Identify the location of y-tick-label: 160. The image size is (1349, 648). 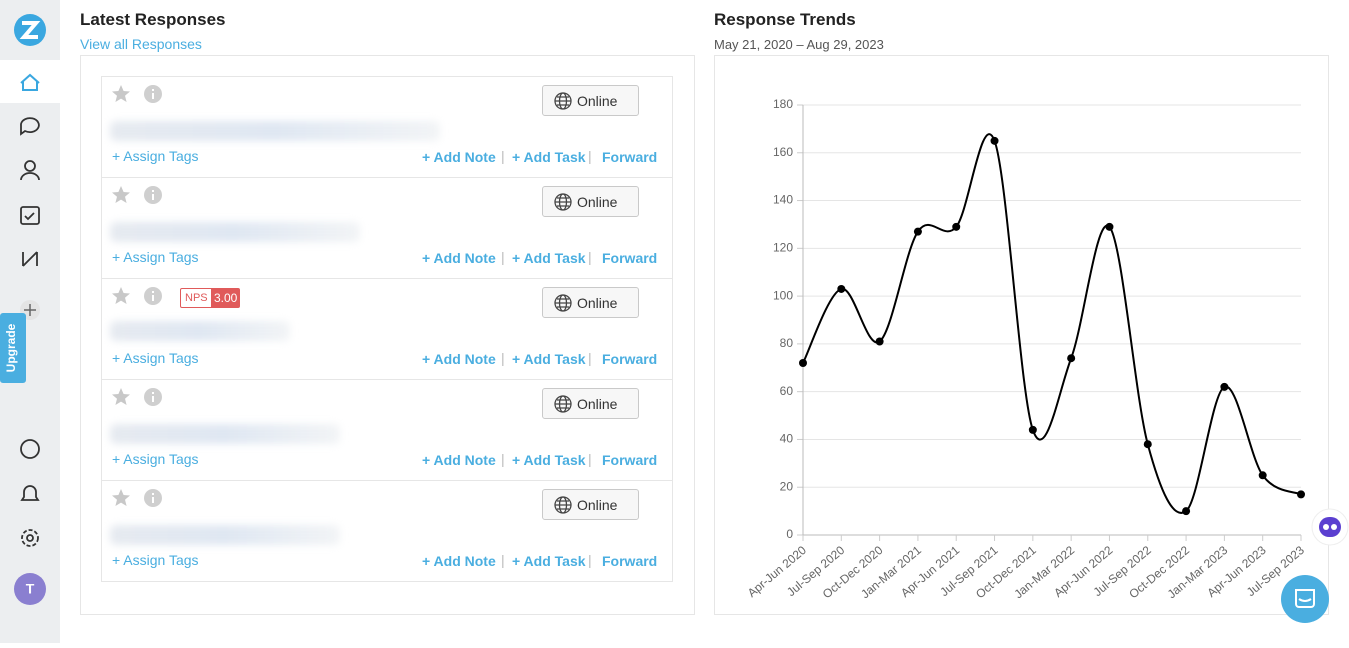
(783, 152).